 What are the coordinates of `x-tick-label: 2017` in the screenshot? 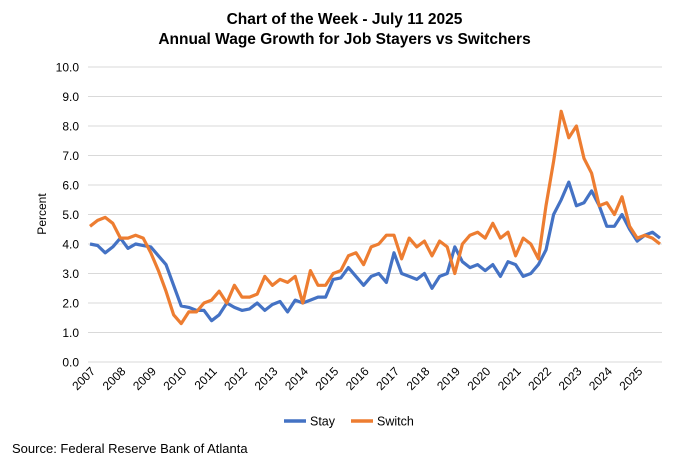 It's located at (387, 378).